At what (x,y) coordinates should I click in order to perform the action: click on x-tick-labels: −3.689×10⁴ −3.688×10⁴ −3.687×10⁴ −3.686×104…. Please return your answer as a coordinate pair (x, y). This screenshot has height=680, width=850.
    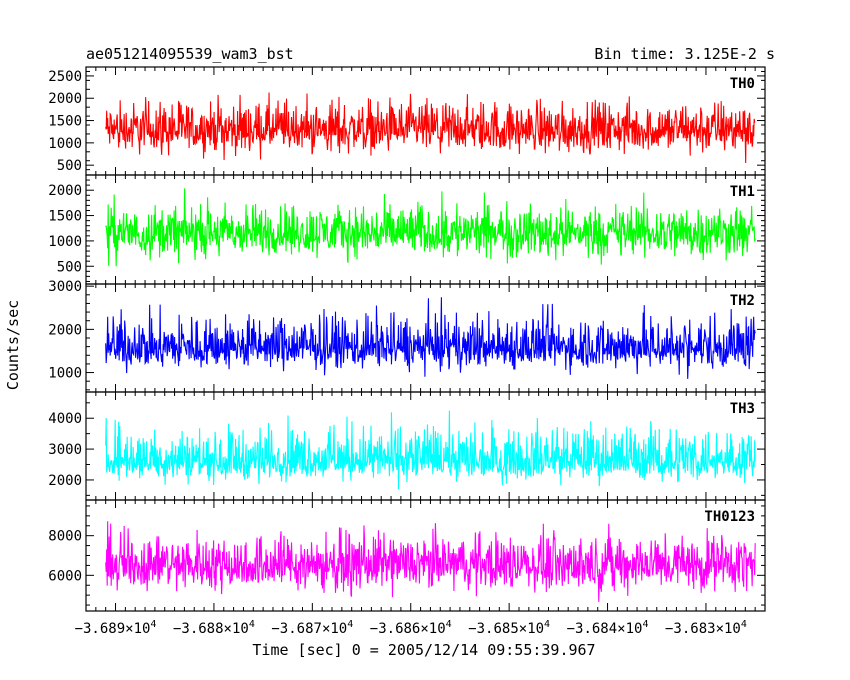
    Looking at the image, I should click on (411, 628).